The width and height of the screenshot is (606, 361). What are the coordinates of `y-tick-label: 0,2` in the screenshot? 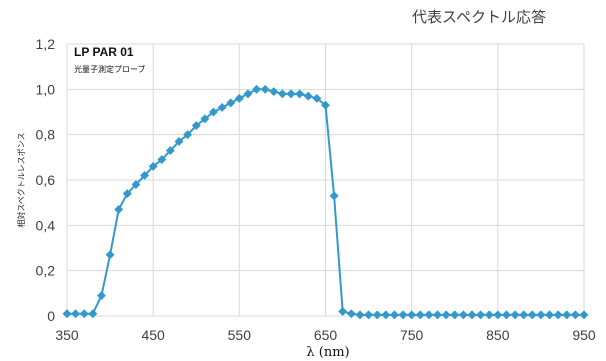 It's located at (46, 271).